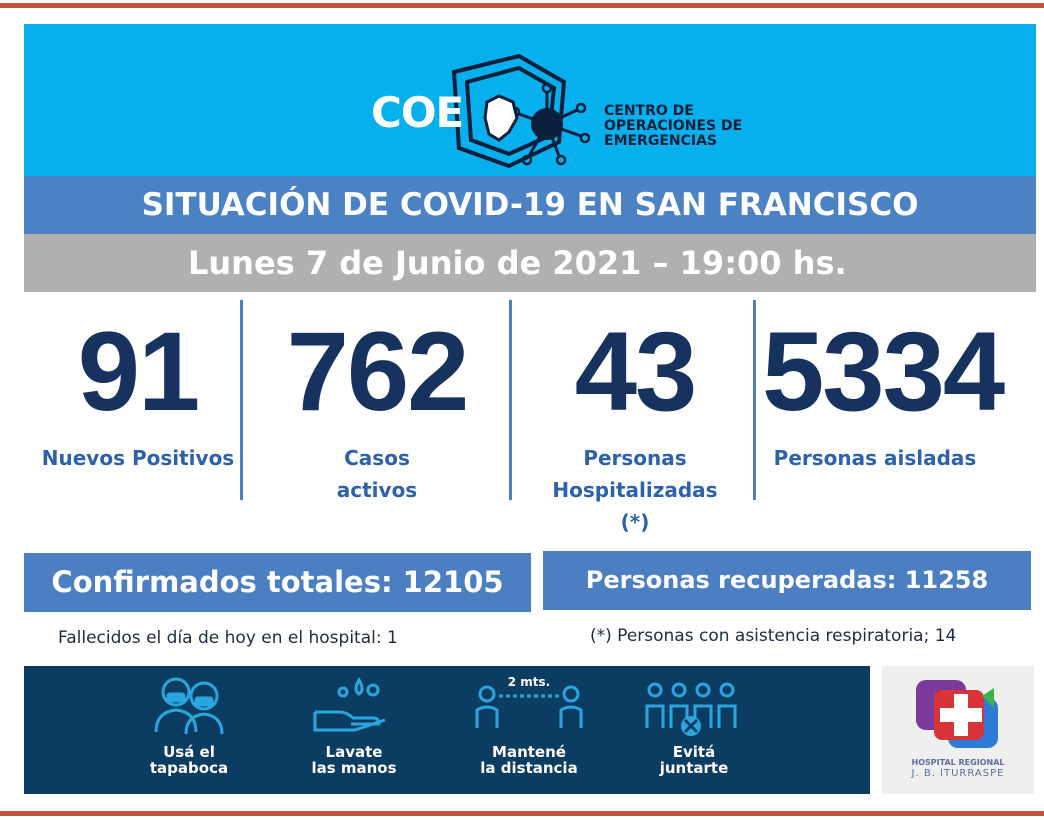 This screenshot has width=1044, height=820. What do you see at coordinates (417, 112) in the screenshot?
I see `coe-logo-text: COE` at bounding box center [417, 112].